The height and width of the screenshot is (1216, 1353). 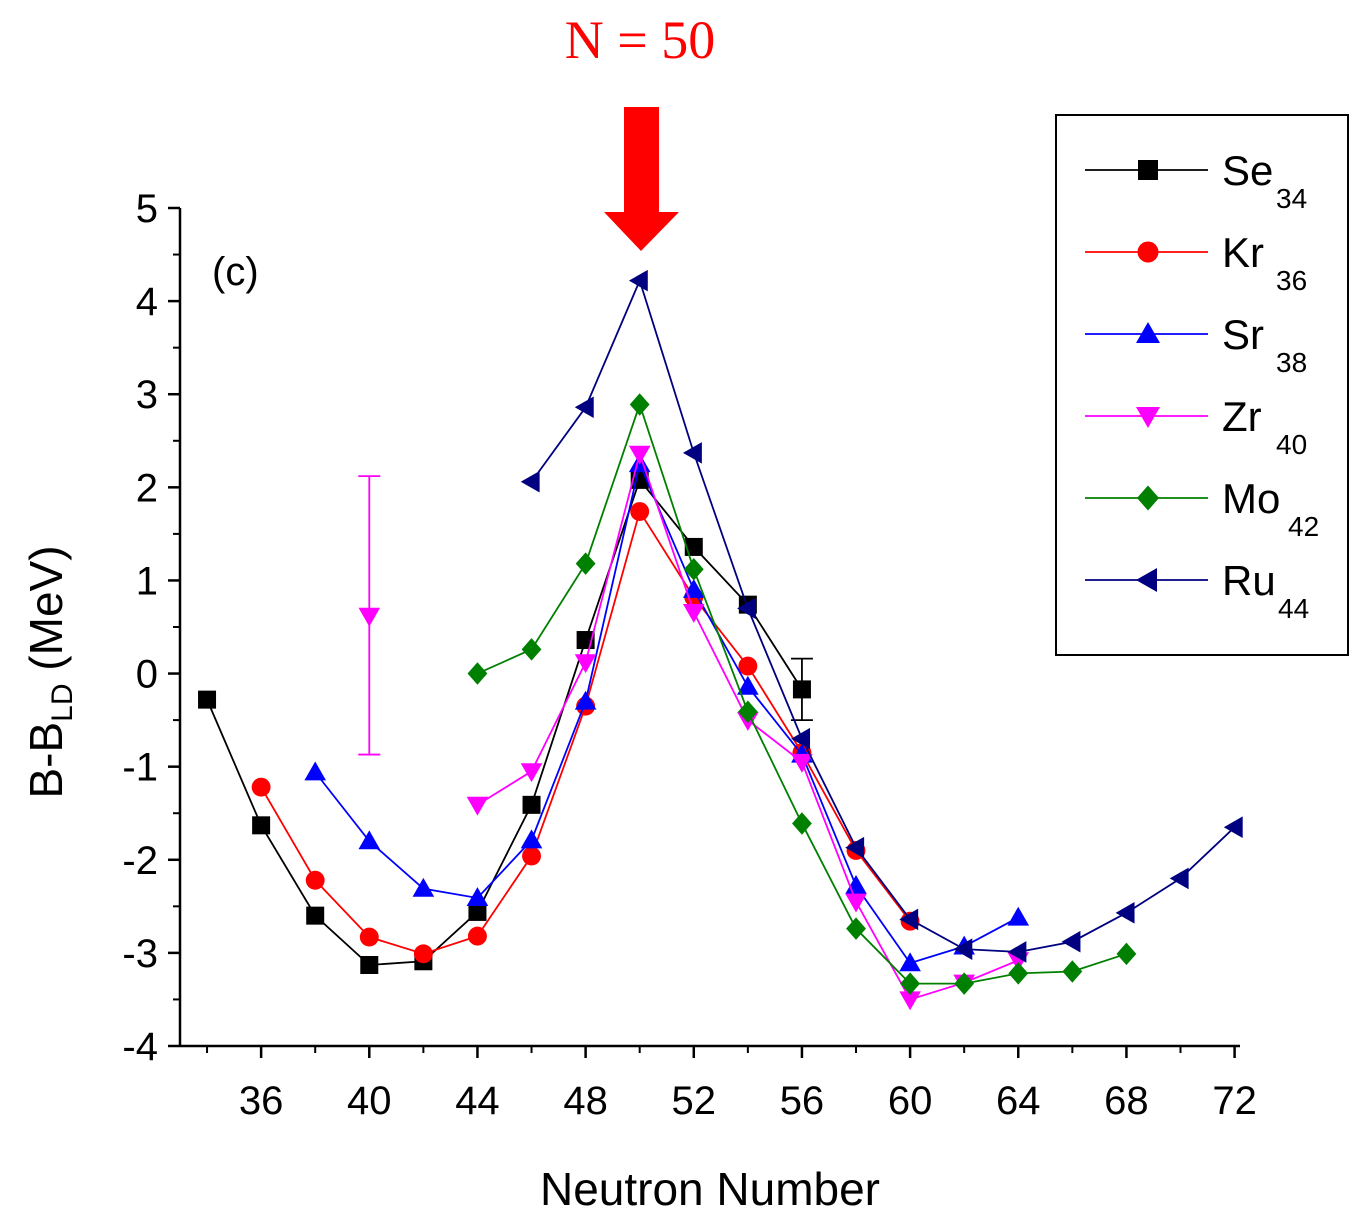 What do you see at coordinates (140, 1047) in the screenshot?
I see `y-tick-label: -4` at bounding box center [140, 1047].